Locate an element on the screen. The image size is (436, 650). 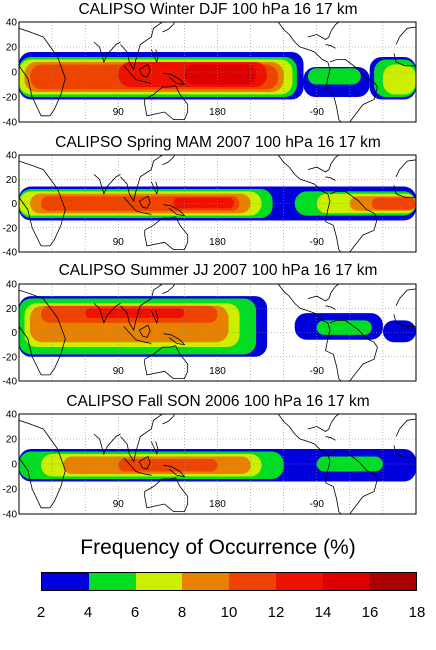
colorbar-tick-label: 4 is located at coordinates (88, 612).